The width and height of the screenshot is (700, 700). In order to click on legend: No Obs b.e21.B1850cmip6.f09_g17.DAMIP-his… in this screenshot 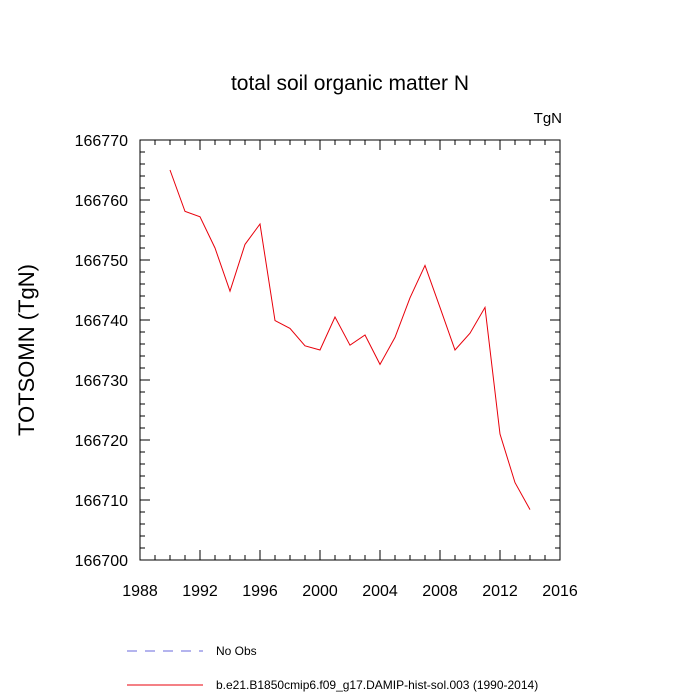, I will do `click(332, 668)`.